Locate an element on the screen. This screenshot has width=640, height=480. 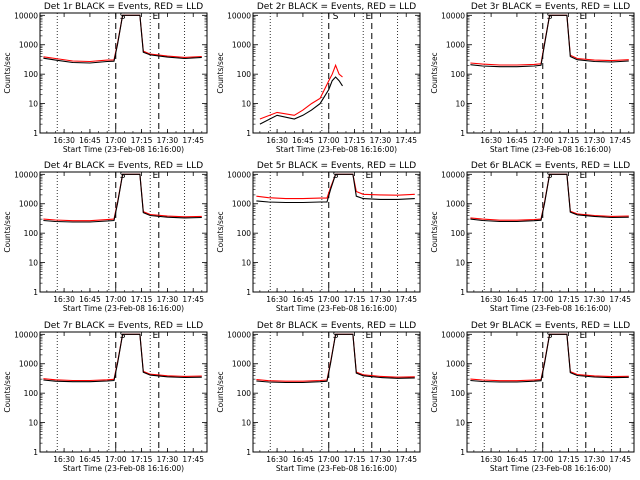
panel-title: Det 6r BLACK = Events, RED = LLD is located at coordinates (550, 166).